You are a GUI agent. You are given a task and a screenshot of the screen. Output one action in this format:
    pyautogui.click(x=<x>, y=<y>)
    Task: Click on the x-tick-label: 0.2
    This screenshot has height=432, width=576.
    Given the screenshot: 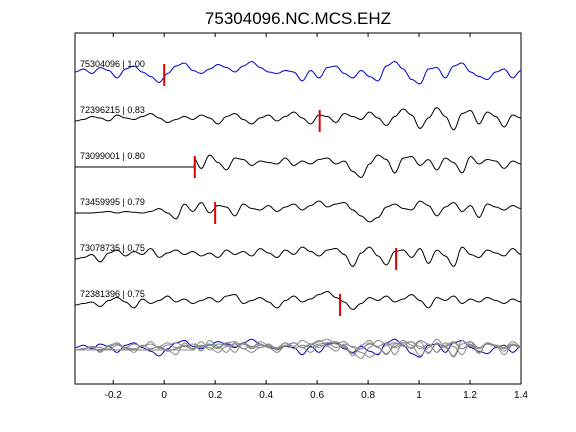 What is the action you would take?
    pyautogui.click(x=215, y=395)
    